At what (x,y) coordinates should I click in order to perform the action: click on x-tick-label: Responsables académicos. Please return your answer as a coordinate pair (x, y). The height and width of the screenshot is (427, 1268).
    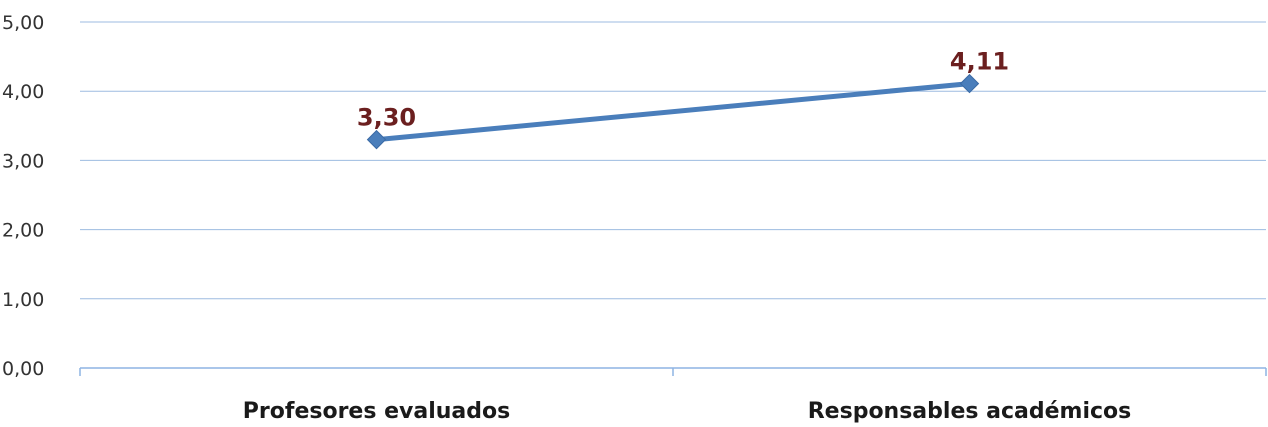
    Looking at the image, I should click on (970, 411).